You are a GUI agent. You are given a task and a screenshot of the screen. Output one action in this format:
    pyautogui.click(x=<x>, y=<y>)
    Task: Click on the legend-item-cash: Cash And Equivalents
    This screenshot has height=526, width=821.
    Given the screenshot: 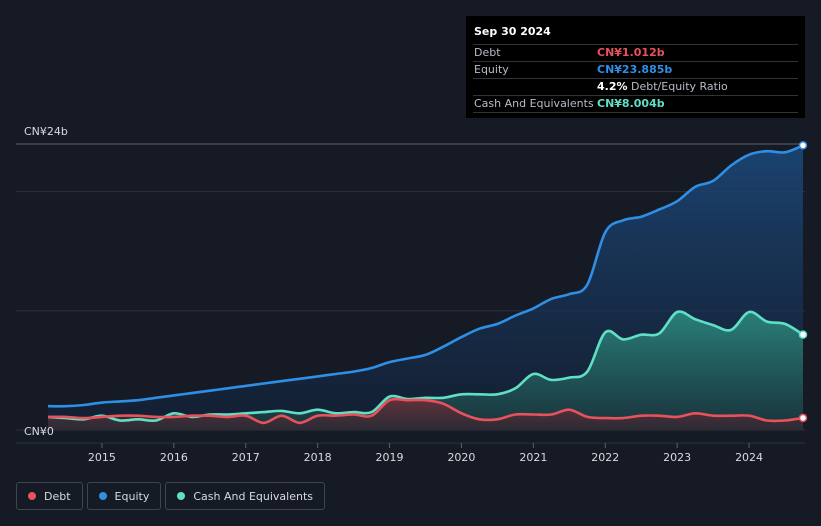 What is the action you would take?
    pyautogui.click(x=245, y=496)
    